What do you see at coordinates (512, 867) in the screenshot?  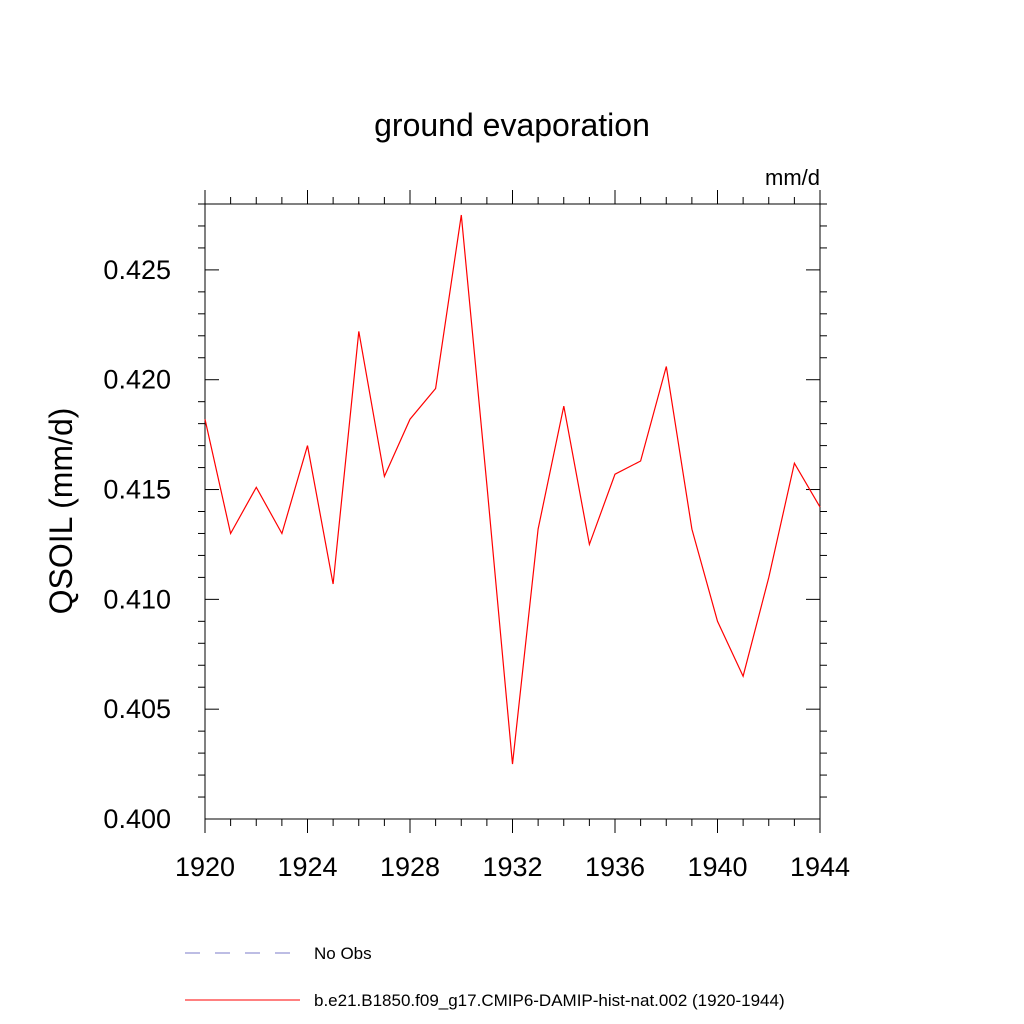 I see `x-tick-label: 1932` at bounding box center [512, 867].